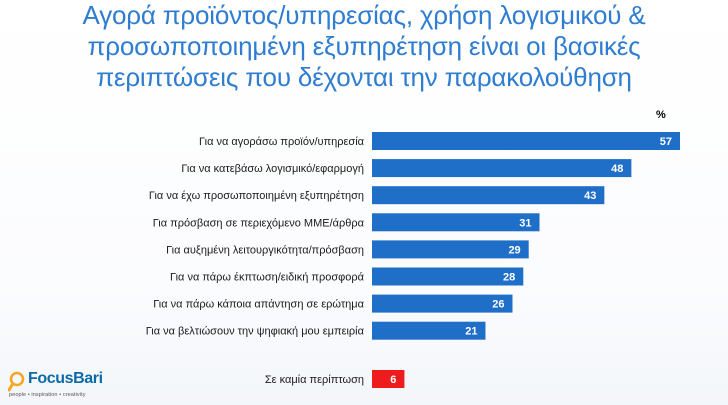  Describe the element at coordinates (514, 250) in the screenshot. I see `value-label-5: 29` at that location.